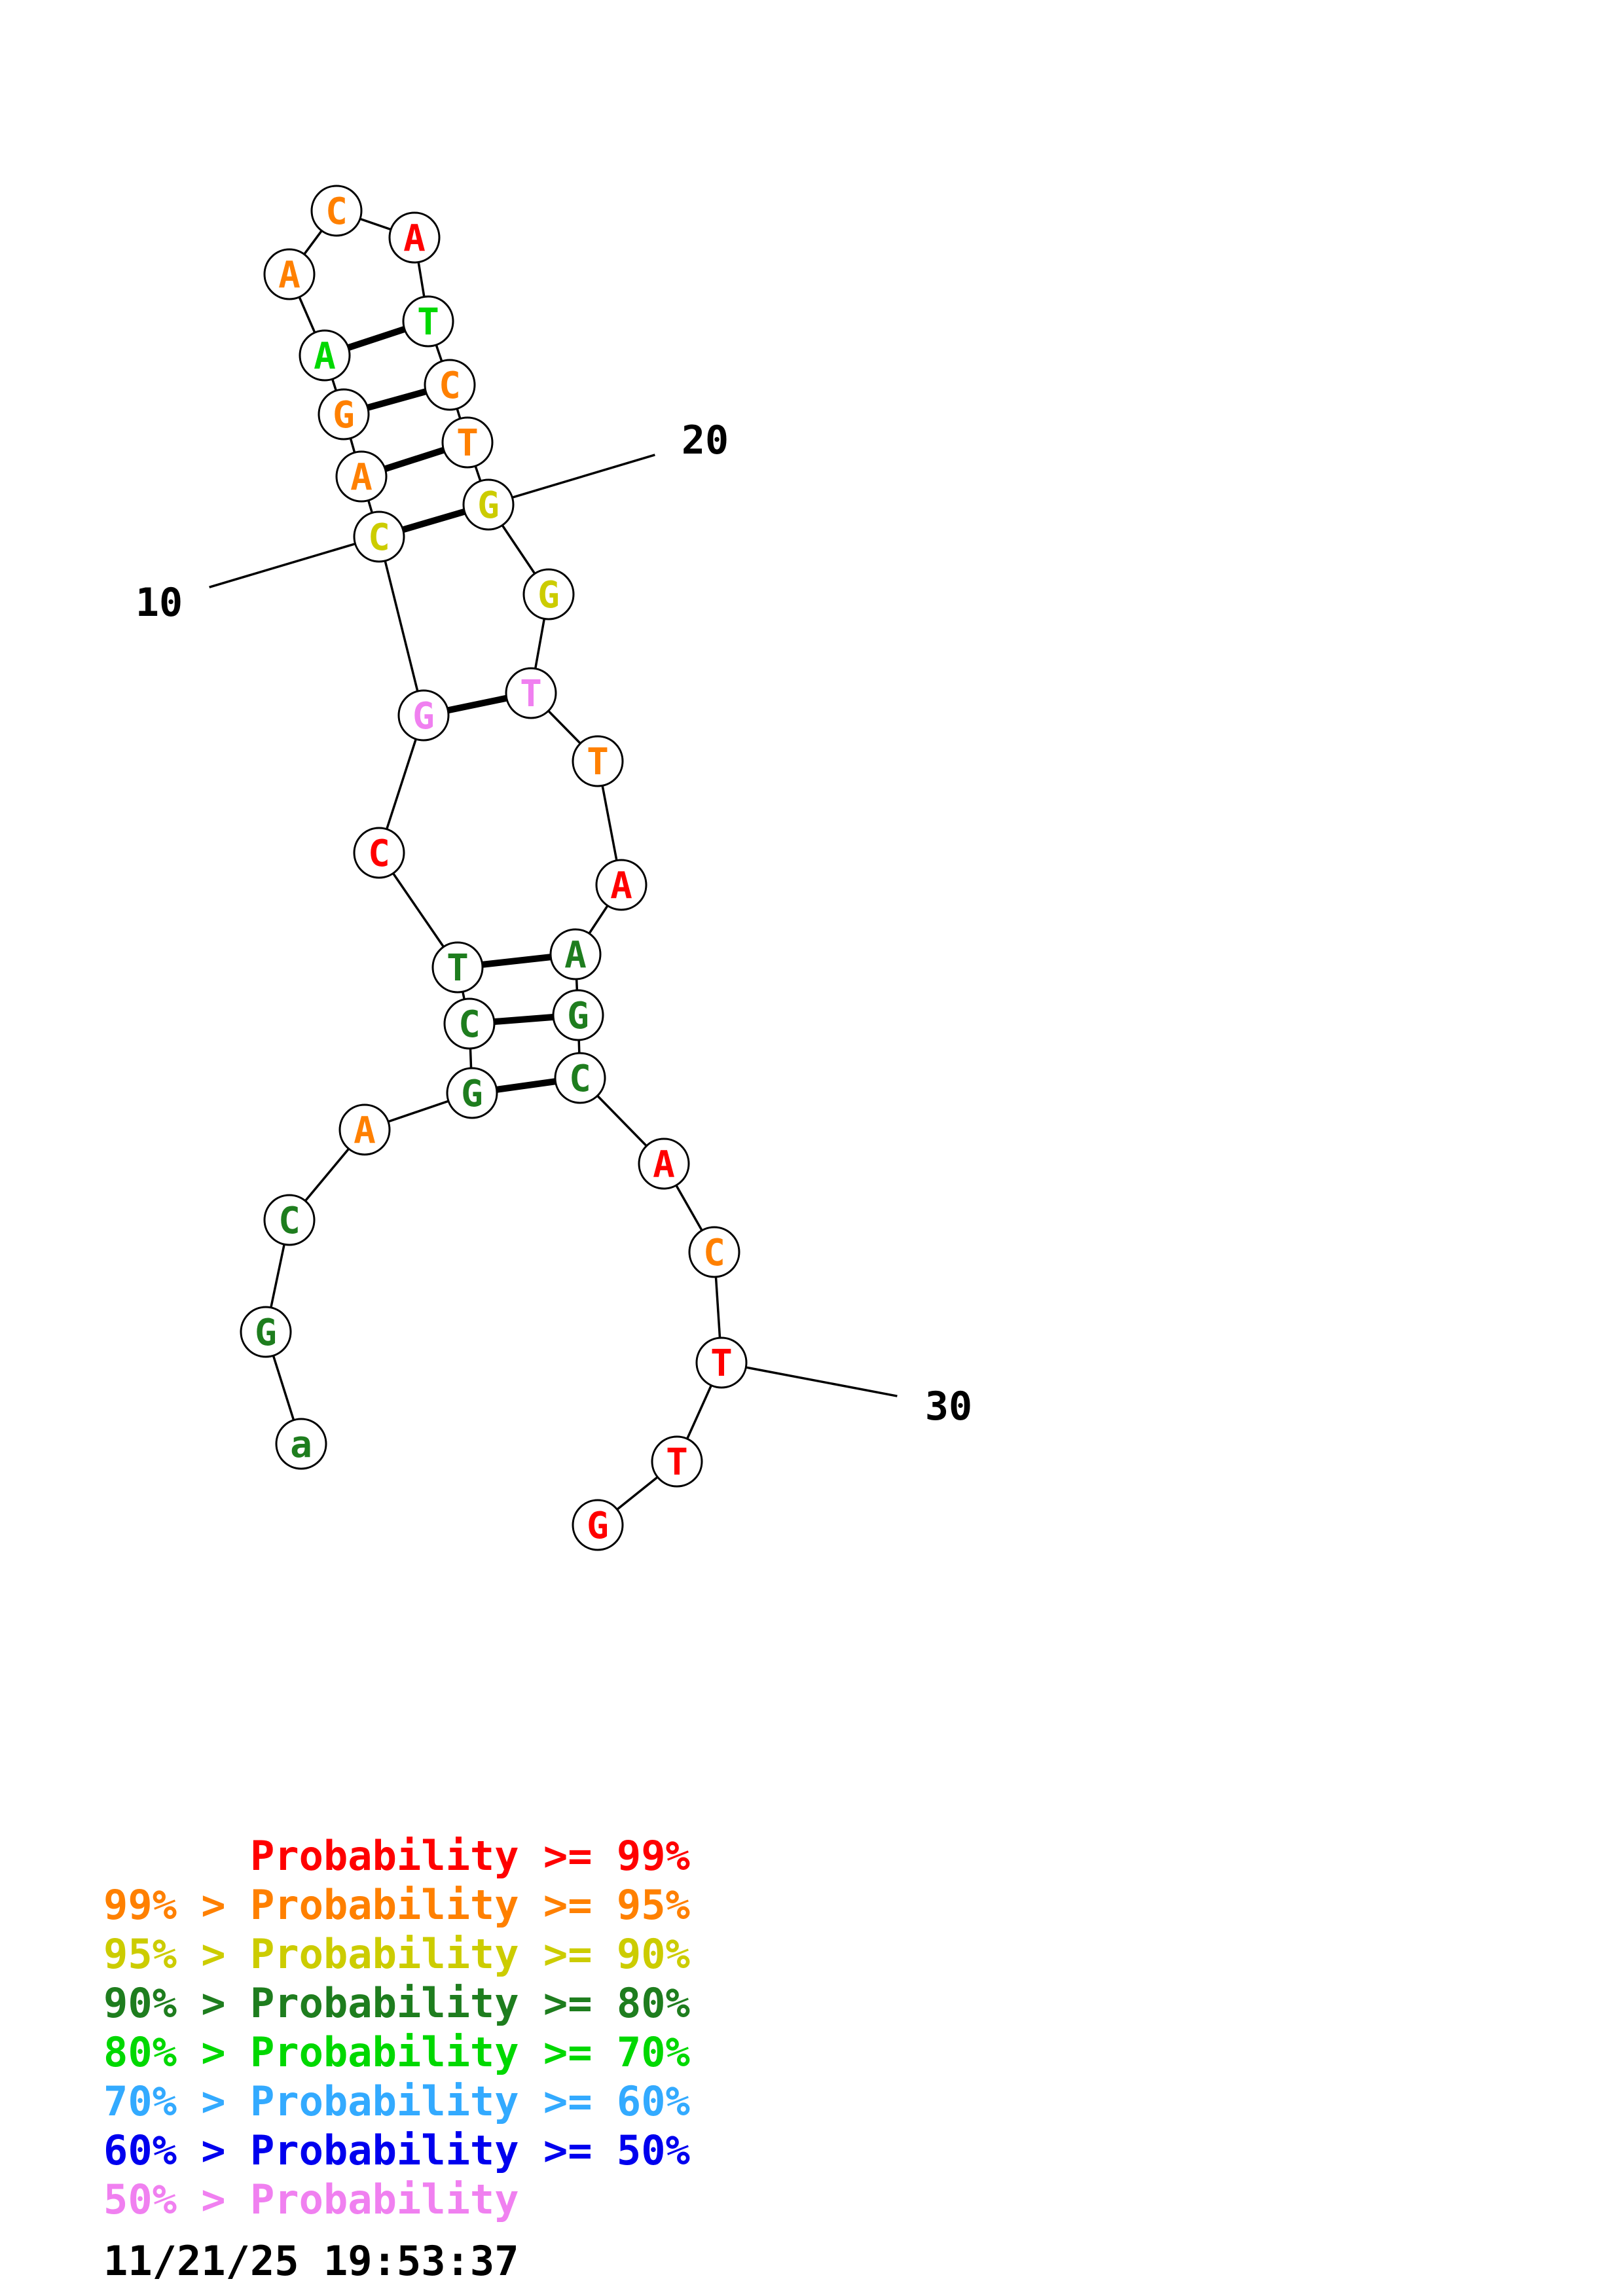 This screenshot has height=2296, width=1623. I want to click on nucleotide-base-7: T, so click(458, 969).